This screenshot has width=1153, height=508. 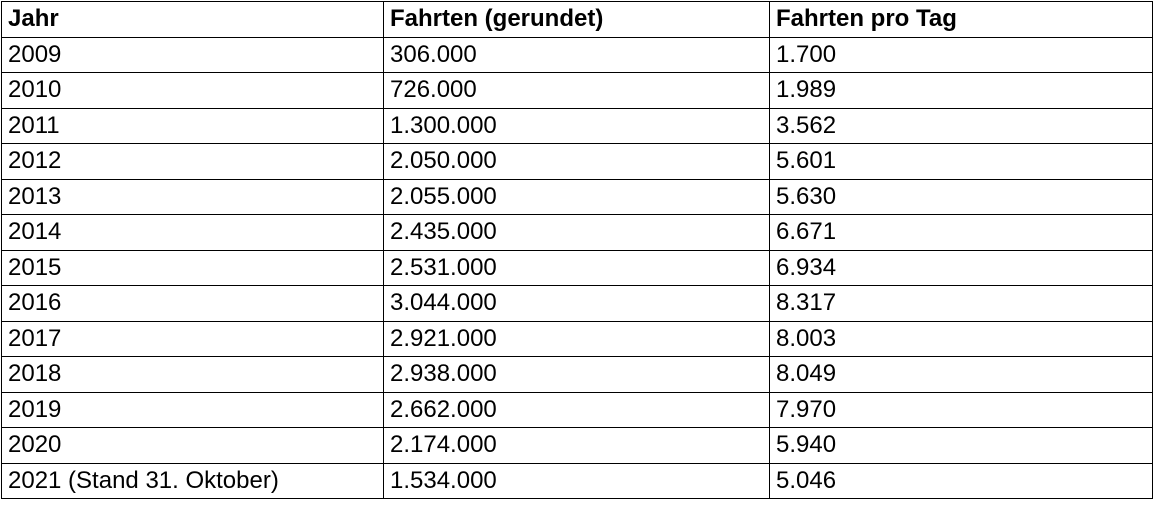 What do you see at coordinates (192, 480) in the screenshot?
I see `cell-year: 2021 (Stand 31. Oktober)` at bounding box center [192, 480].